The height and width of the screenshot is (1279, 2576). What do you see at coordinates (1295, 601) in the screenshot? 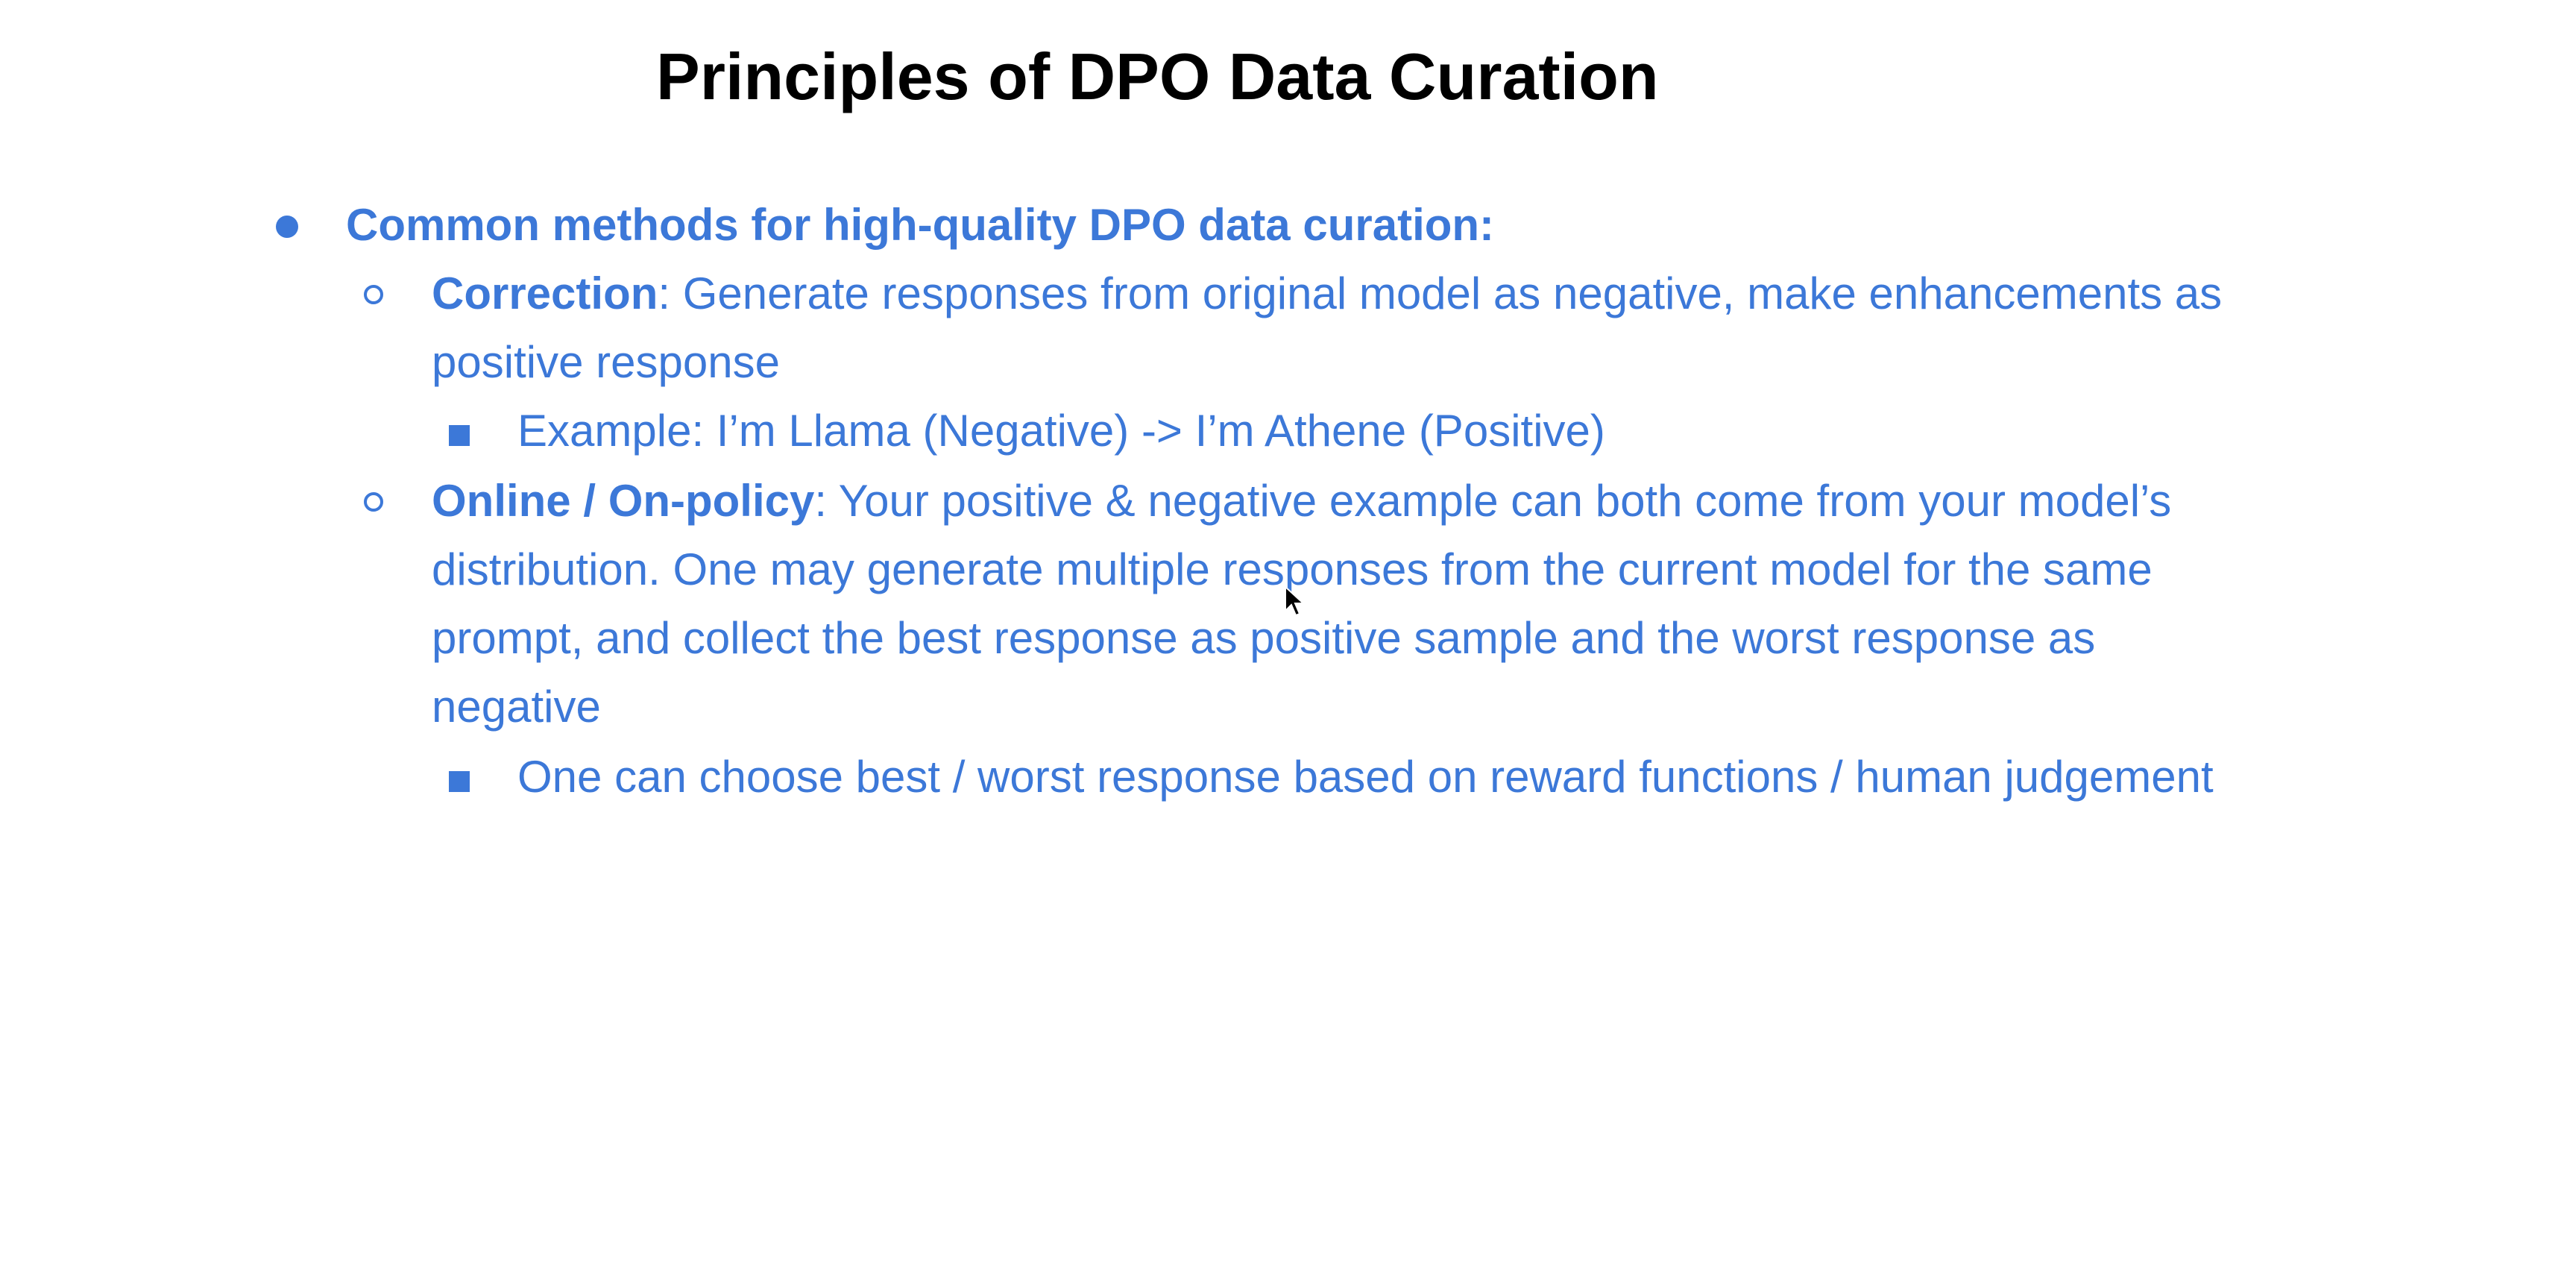
I see `mouse-cursor-icon` at bounding box center [1295, 601].